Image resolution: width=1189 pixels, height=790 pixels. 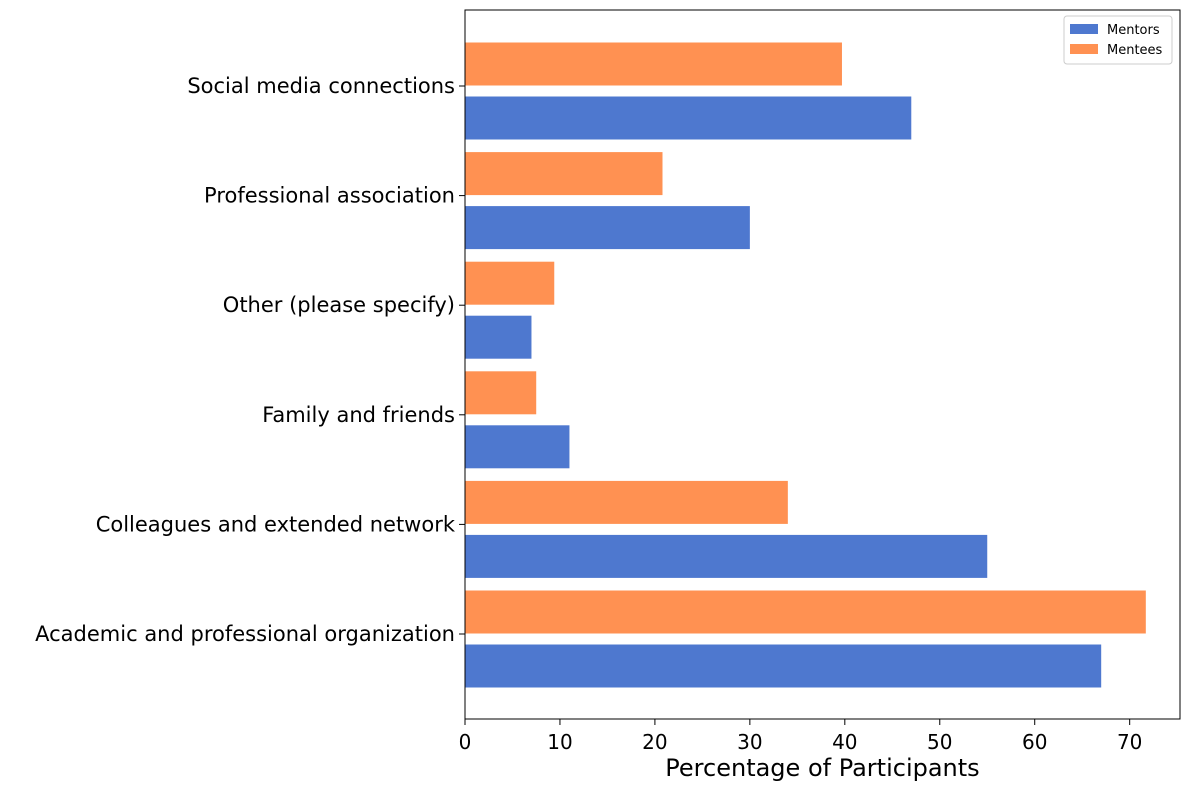 What do you see at coordinates (1084, 49) in the screenshot?
I see `legend-swatch-mentees` at bounding box center [1084, 49].